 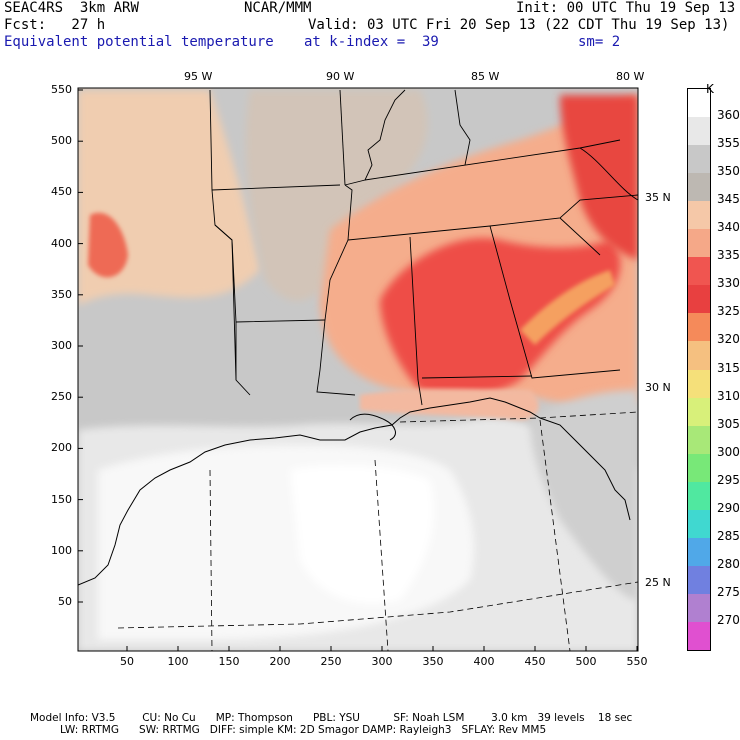 What do you see at coordinates (371, 42) in the screenshot?
I see `level-label: at k-index = 39` at bounding box center [371, 42].